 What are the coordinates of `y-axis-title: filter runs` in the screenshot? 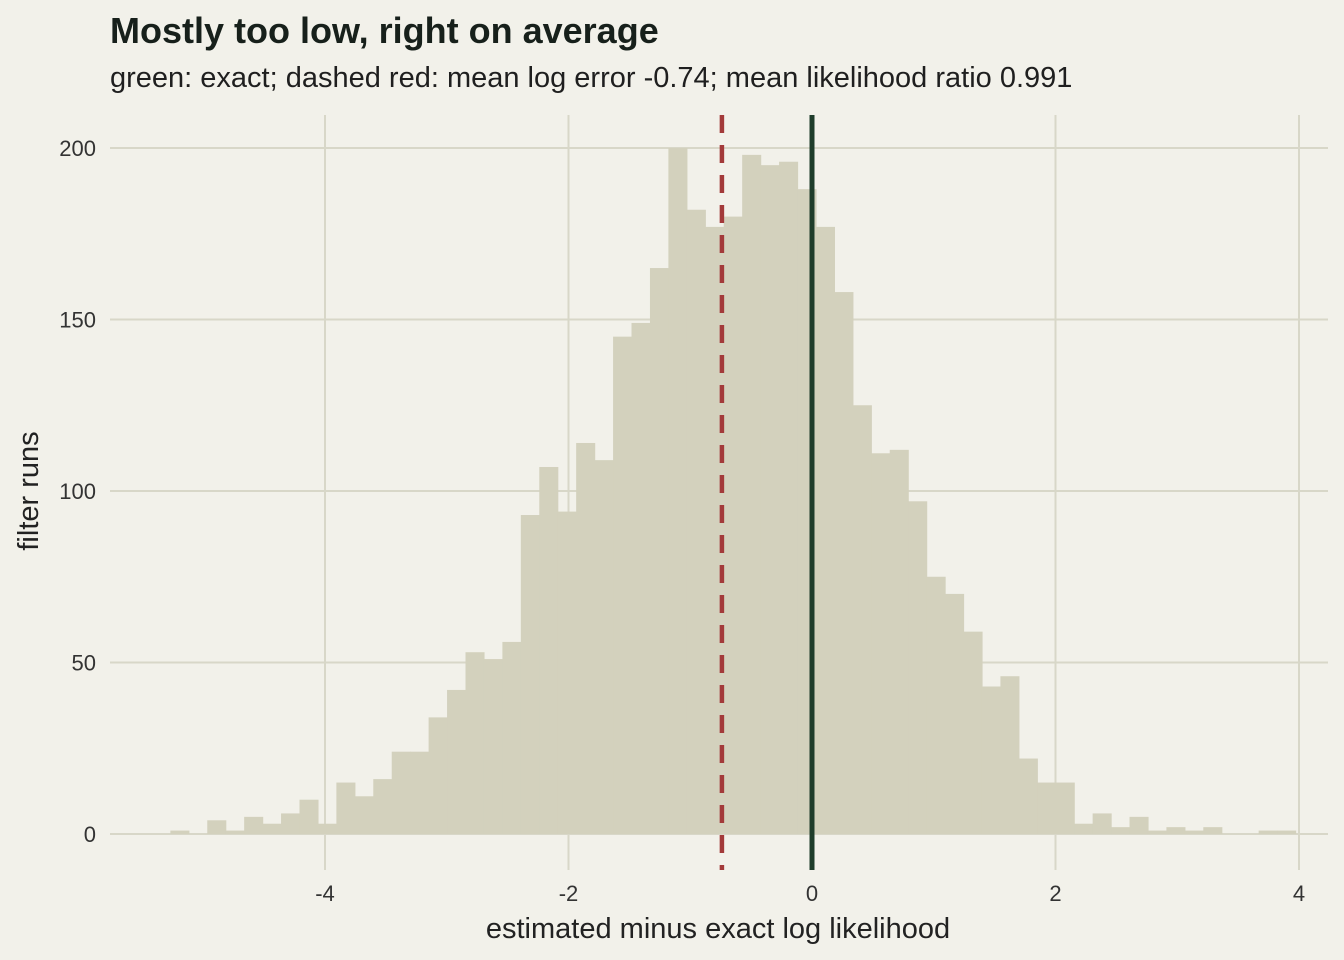 It's located at (29, 490).